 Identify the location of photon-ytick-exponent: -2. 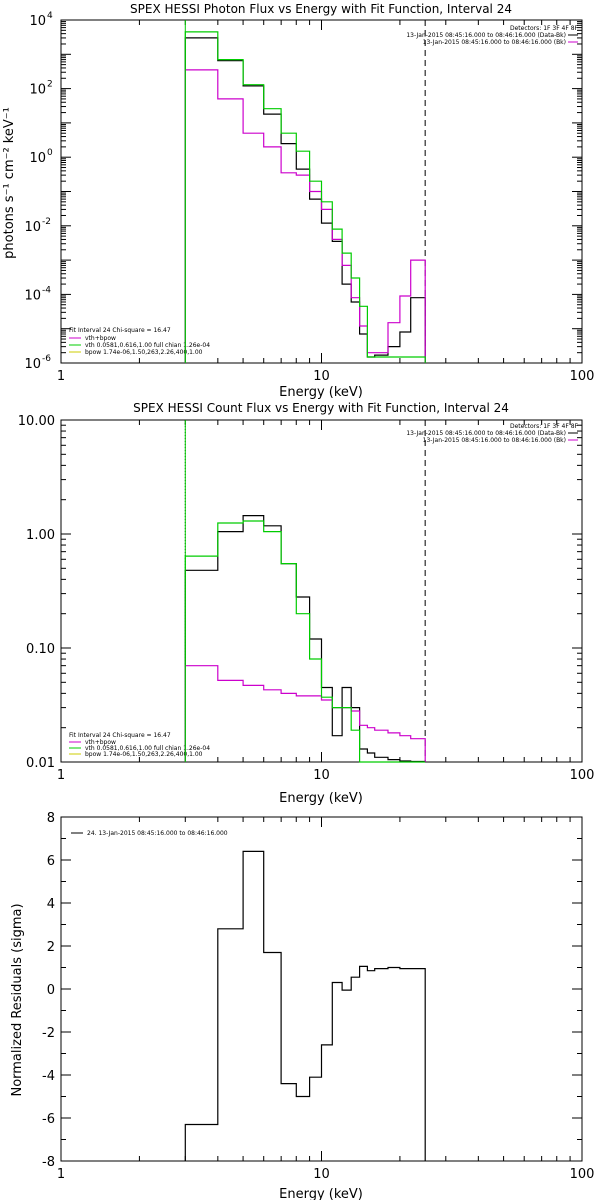
(46, 222).